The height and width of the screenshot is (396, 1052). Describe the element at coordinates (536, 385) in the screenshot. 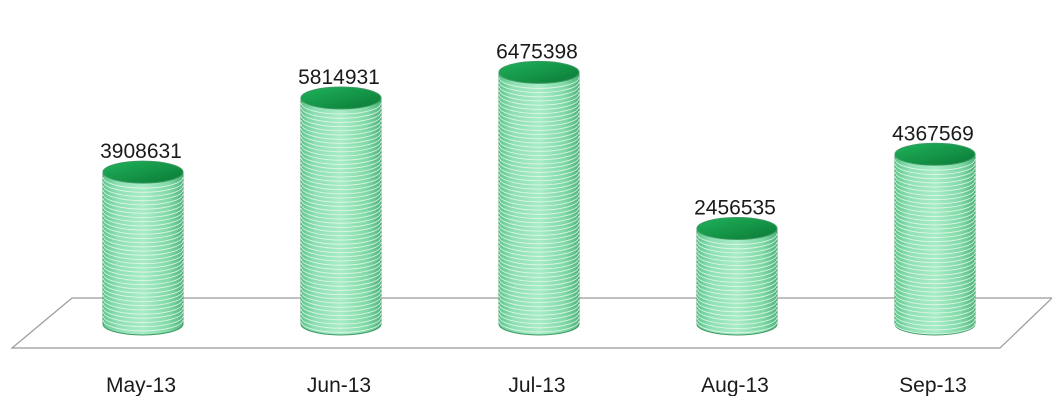

I see `x-axis-tick-labels: May-13 Jun-13 Jul-13 Aug-13 Sep-13` at that location.